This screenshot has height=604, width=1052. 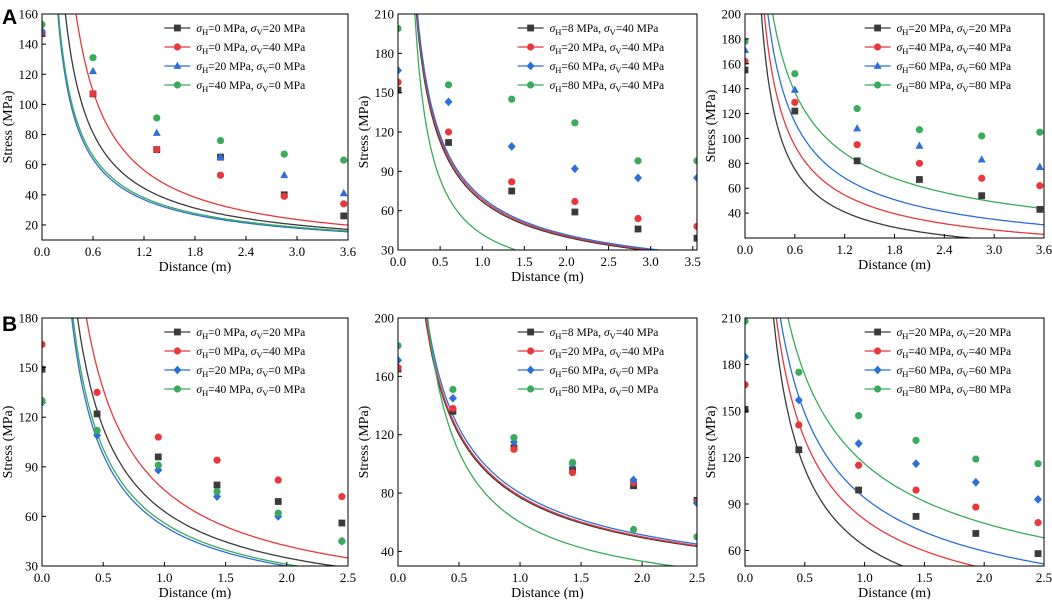 I want to click on fit-curves, so click(x=560, y=442).